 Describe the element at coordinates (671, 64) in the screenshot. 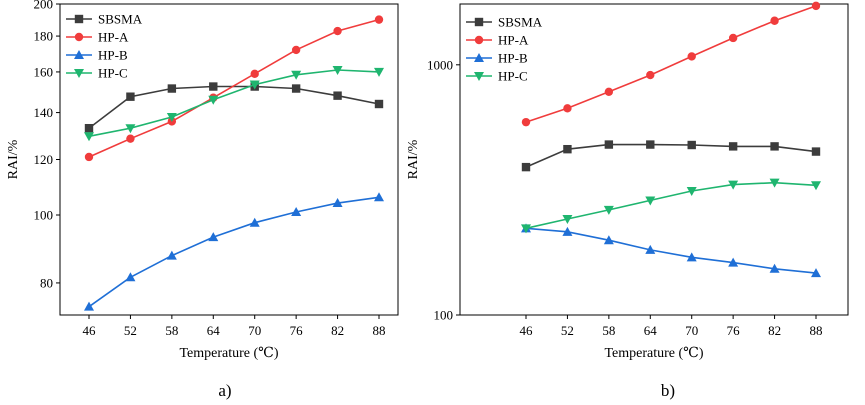

I see `series-hp-a` at that location.